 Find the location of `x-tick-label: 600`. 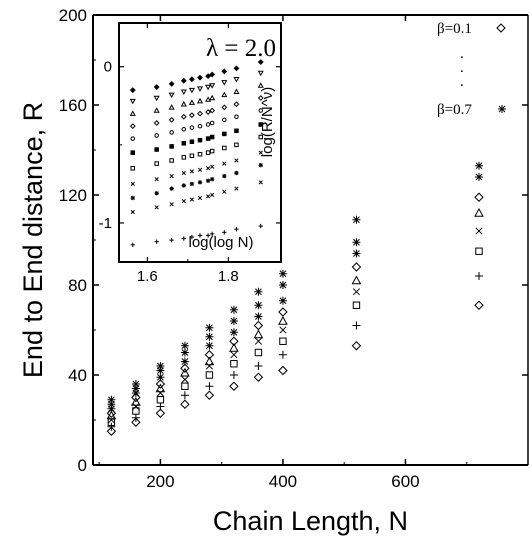

x-tick-label: 600 is located at coordinates (405, 481).